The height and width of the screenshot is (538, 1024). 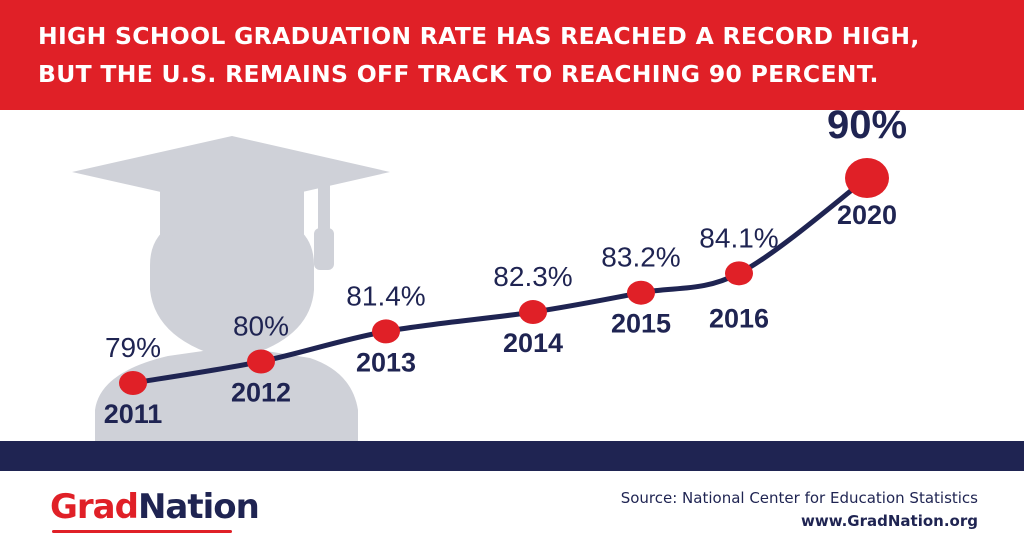 I want to click on year-label-2013: 2013, so click(x=386, y=362).